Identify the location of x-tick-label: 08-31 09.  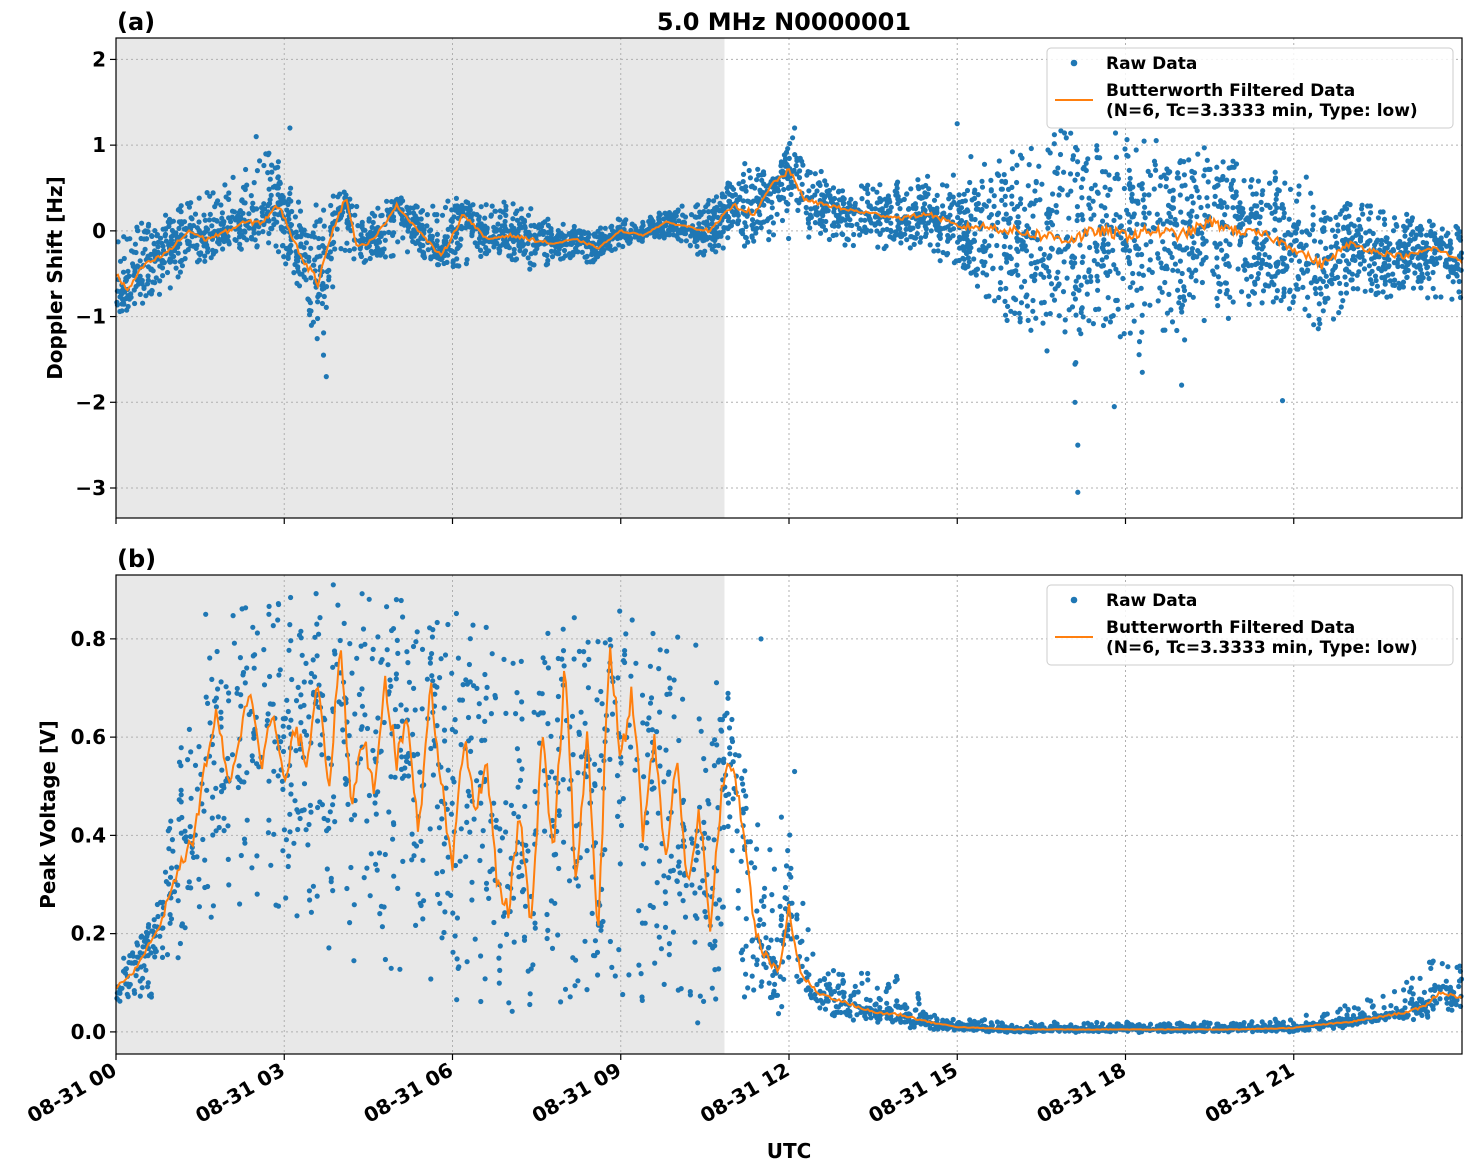
(577, 1093).